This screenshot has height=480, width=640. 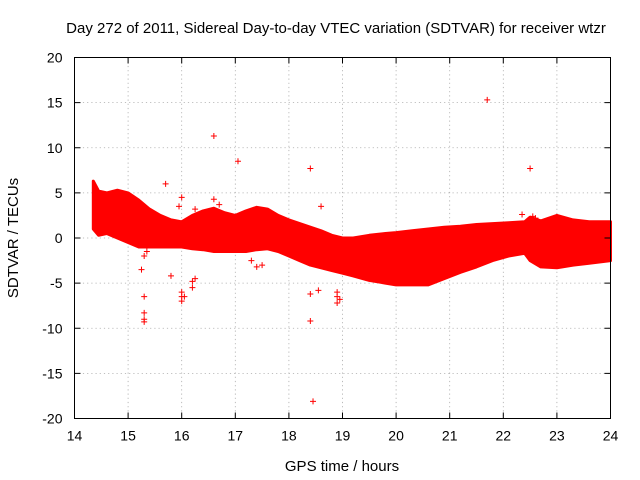 What do you see at coordinates (55, 148) in the screenshot?
I see `y-tick-label: 10` at bounding box center [55, 148].